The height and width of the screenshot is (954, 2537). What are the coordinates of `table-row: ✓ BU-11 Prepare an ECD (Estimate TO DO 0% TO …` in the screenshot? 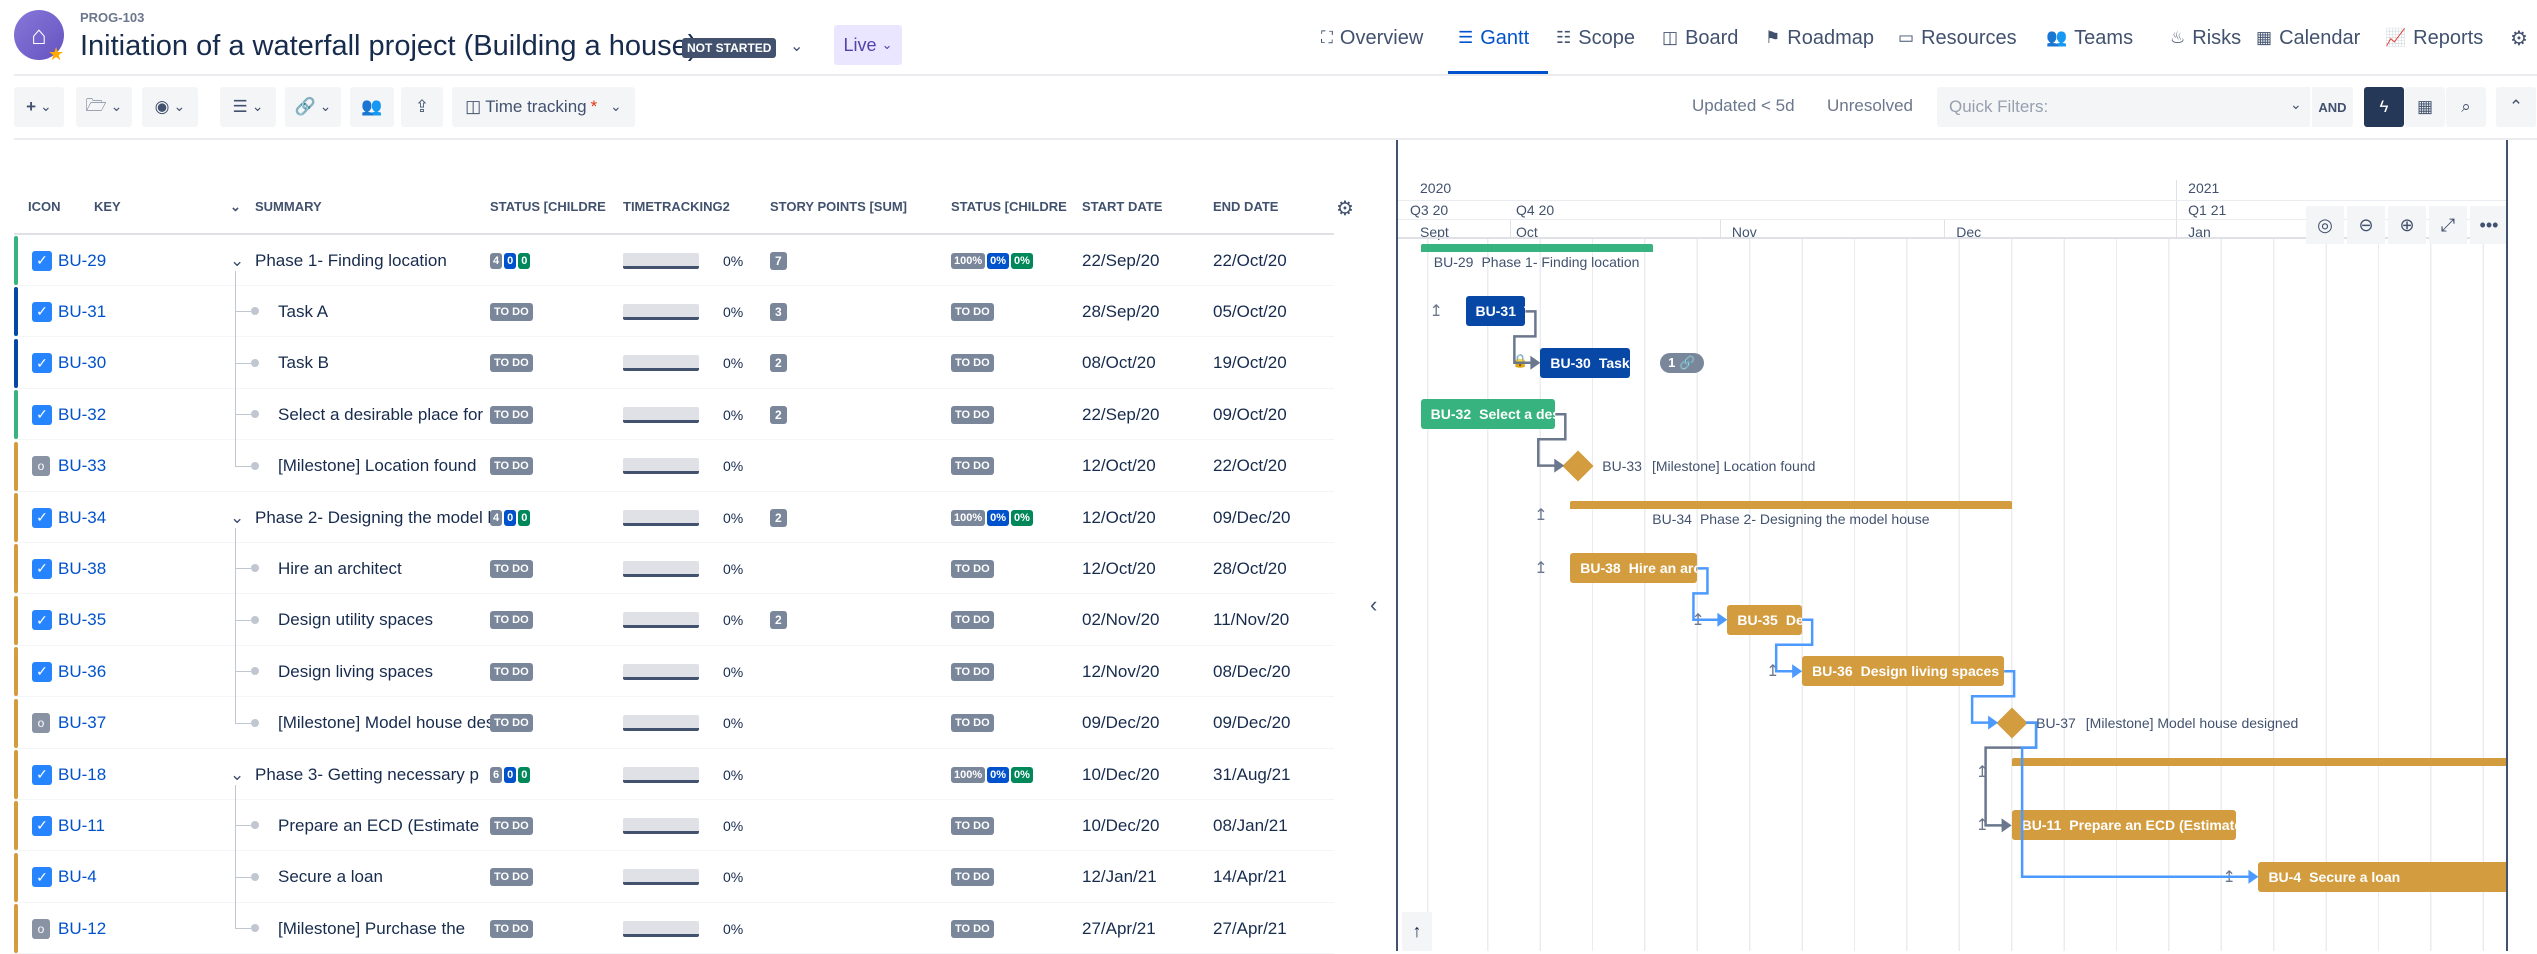 It's located at (674, 826).